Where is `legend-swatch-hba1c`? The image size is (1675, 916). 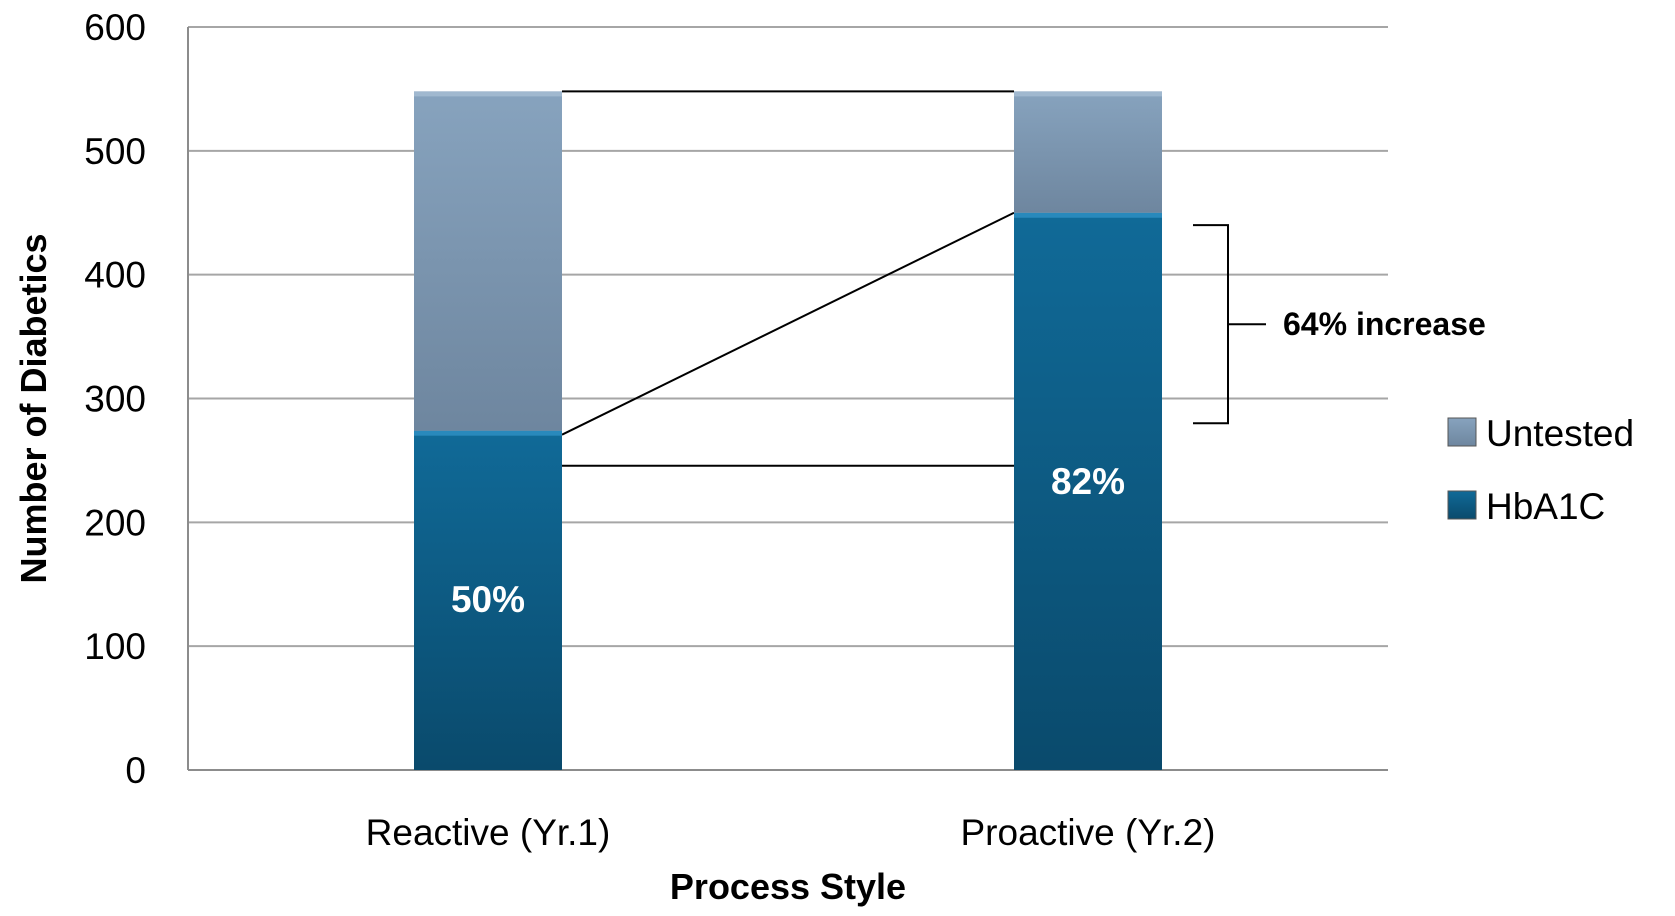 legend-swatch-hba1c is located at coordinates (1462, 505).